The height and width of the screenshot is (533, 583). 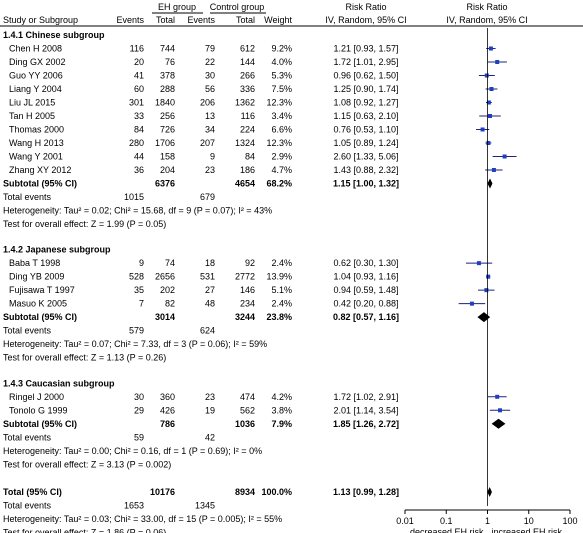 I want to click on total-events-eh: 1015, so click(x=134, y=197).